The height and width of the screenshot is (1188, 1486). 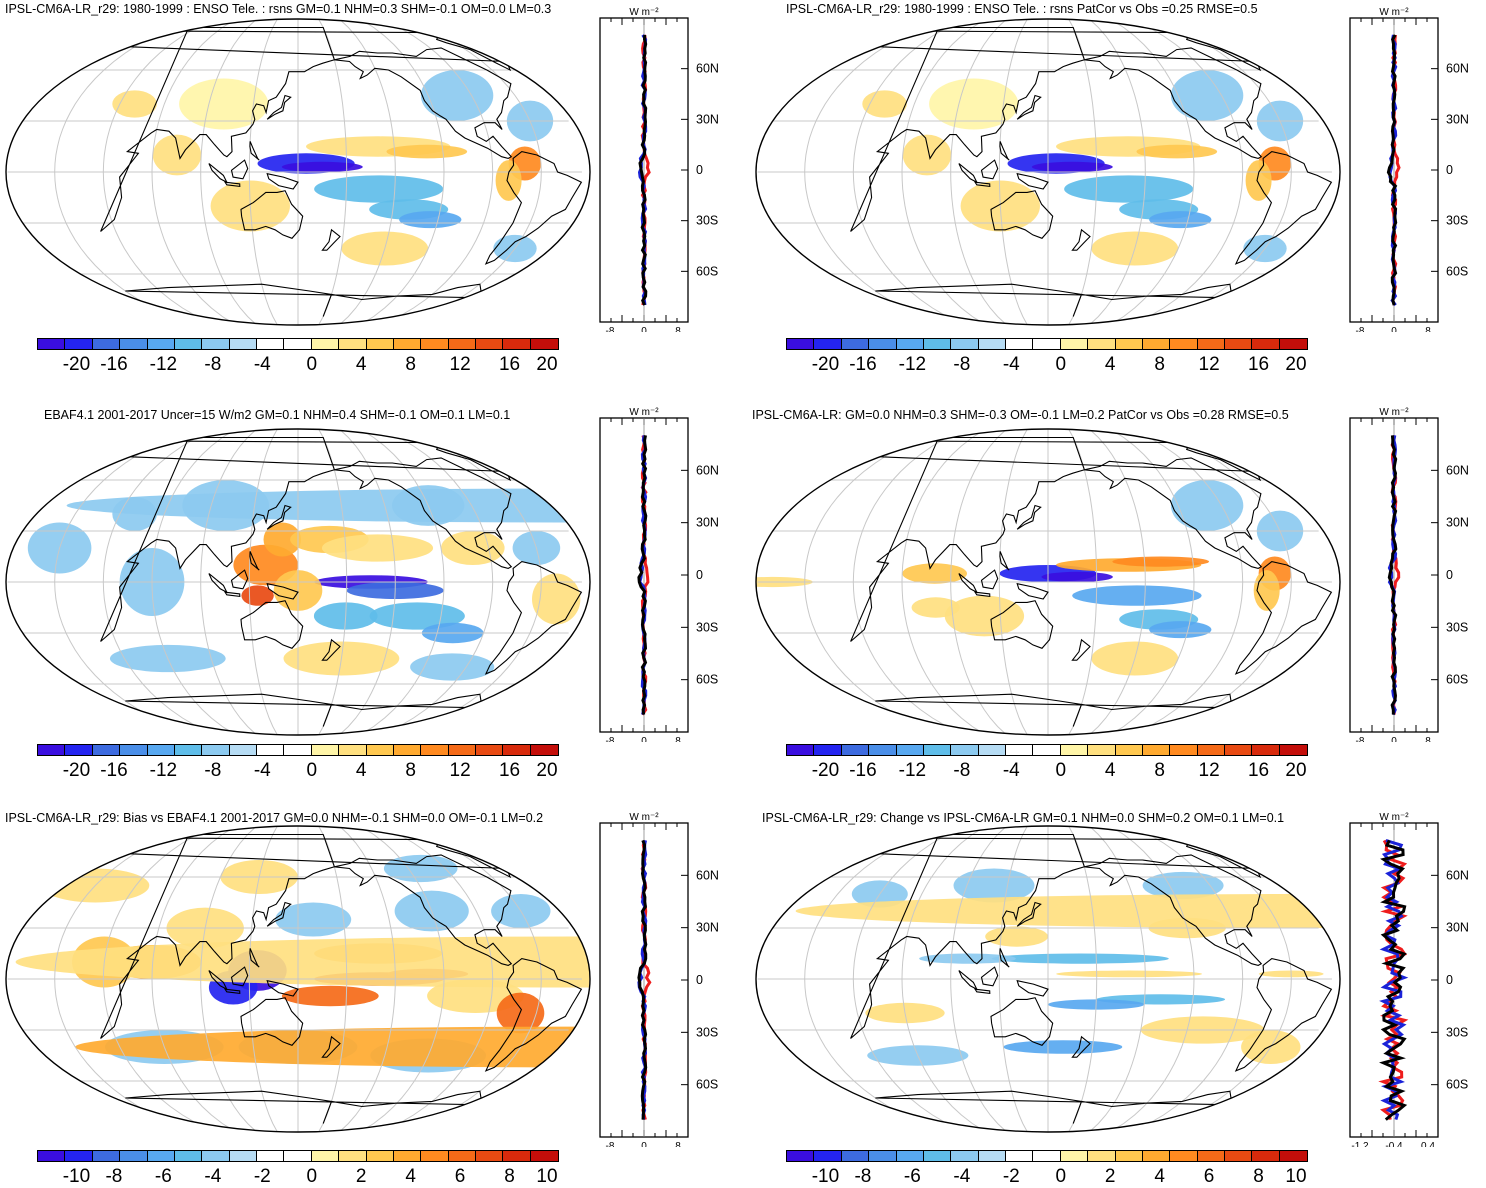 What do you see at coordinates (163, 1176) in the screenshot?
I see `colorbar-label: -6` at bounding box center [163, 1176].